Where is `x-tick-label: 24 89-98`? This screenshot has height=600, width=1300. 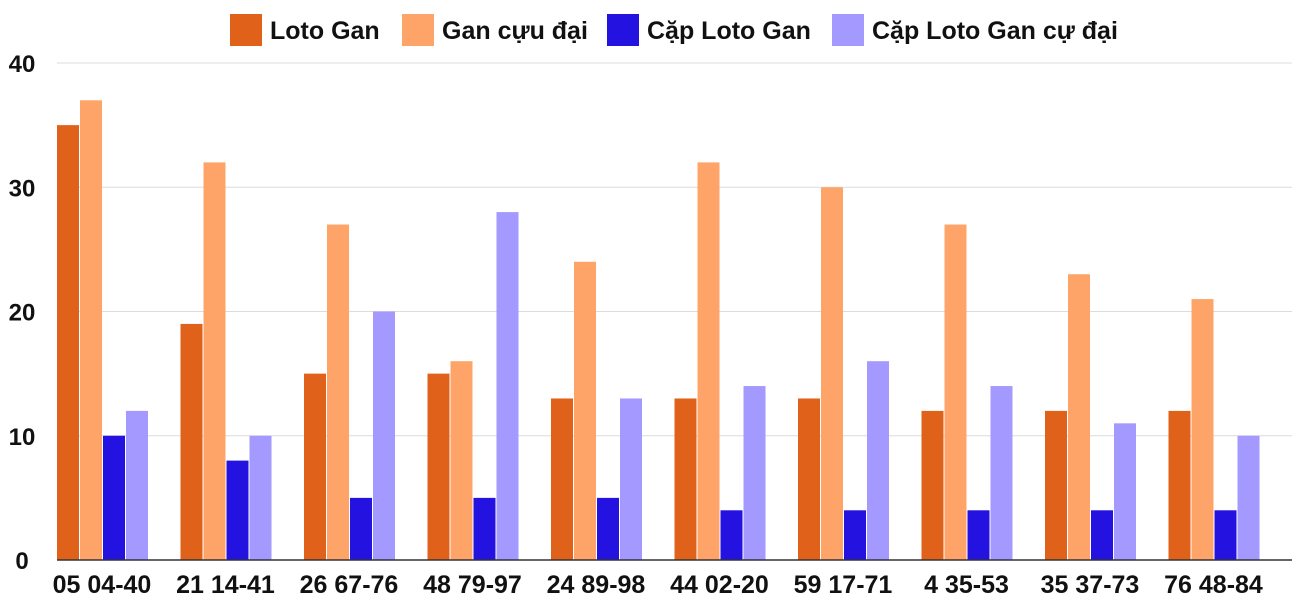
x-tick-label: 24 89-98 is located at coordinates (596, 585).